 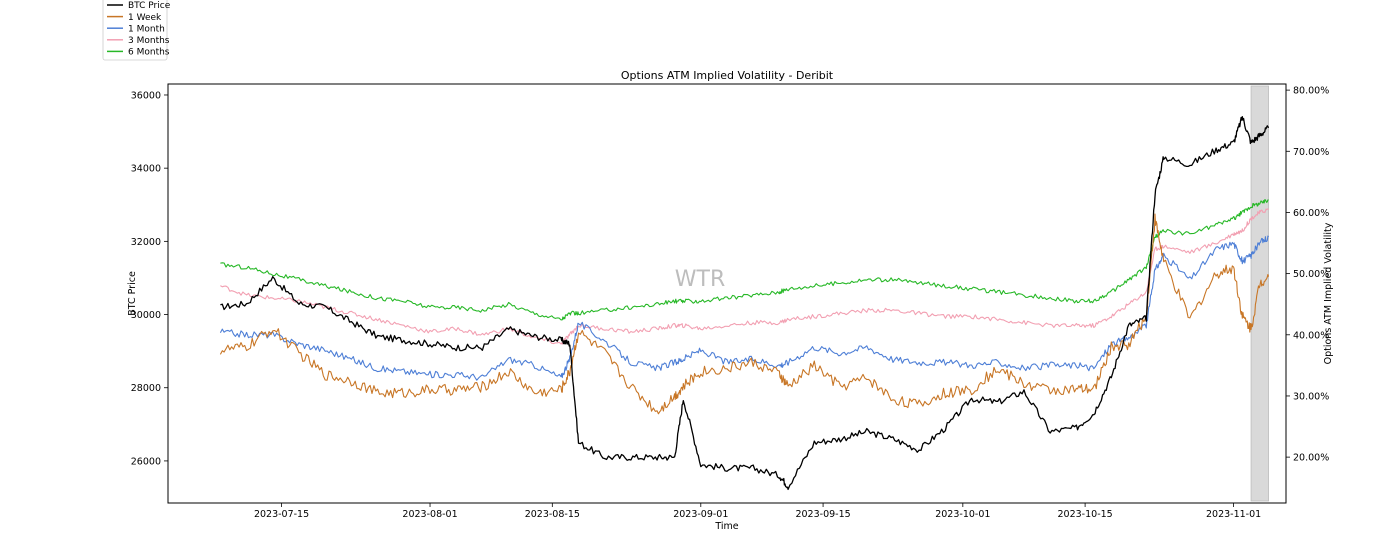 I want to click on legend-label: 1 Month, so click(x=146, y=29).